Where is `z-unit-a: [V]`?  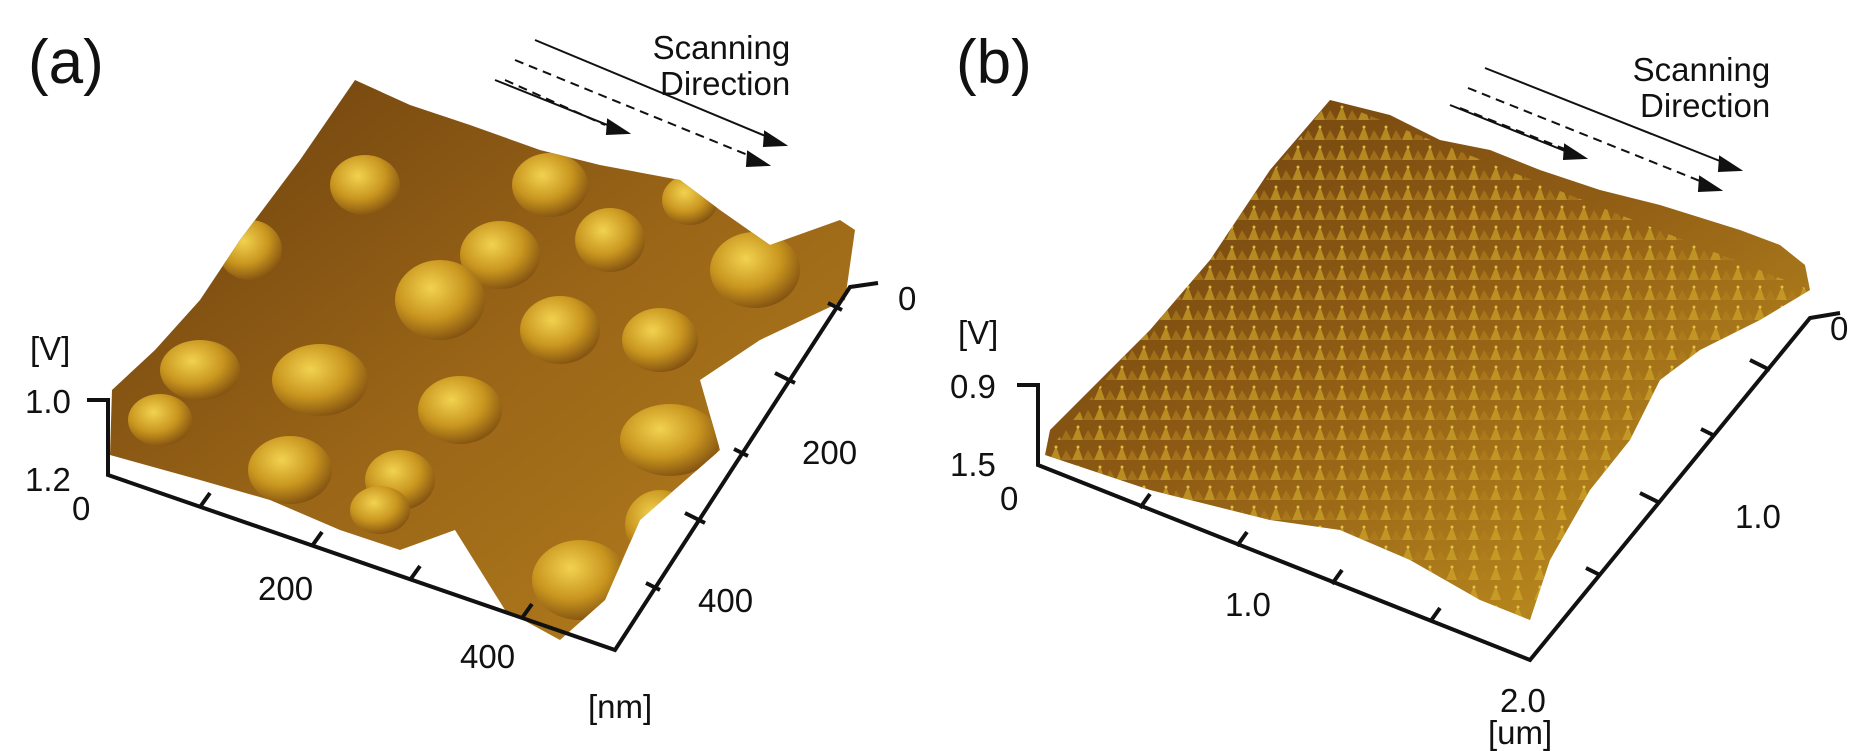 z-unit-a: [V] is located at coordinates (50, 348).